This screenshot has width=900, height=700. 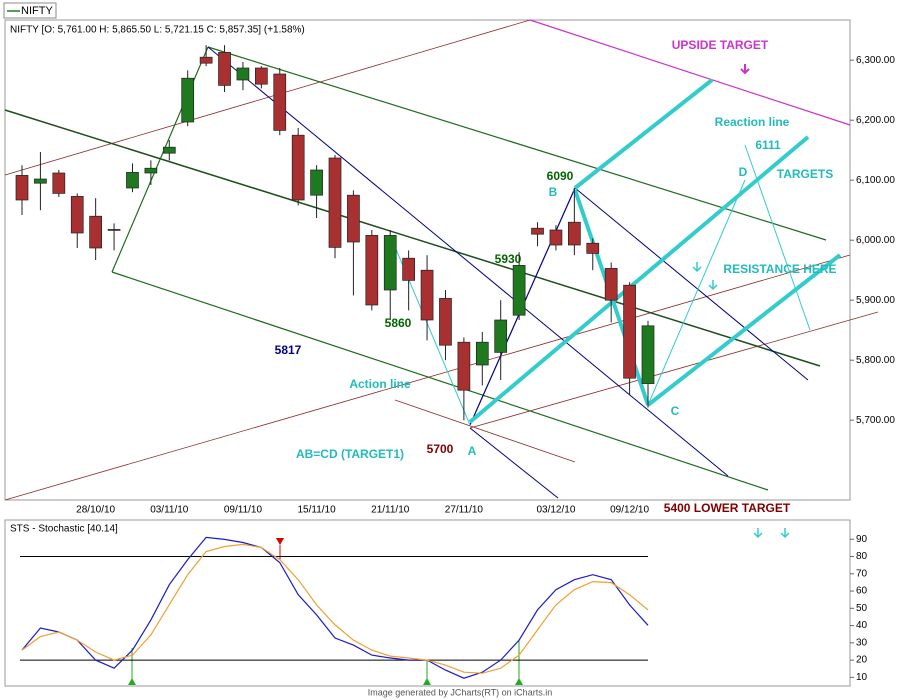 I want to click on annotation: A, so click(x=472, y=451).